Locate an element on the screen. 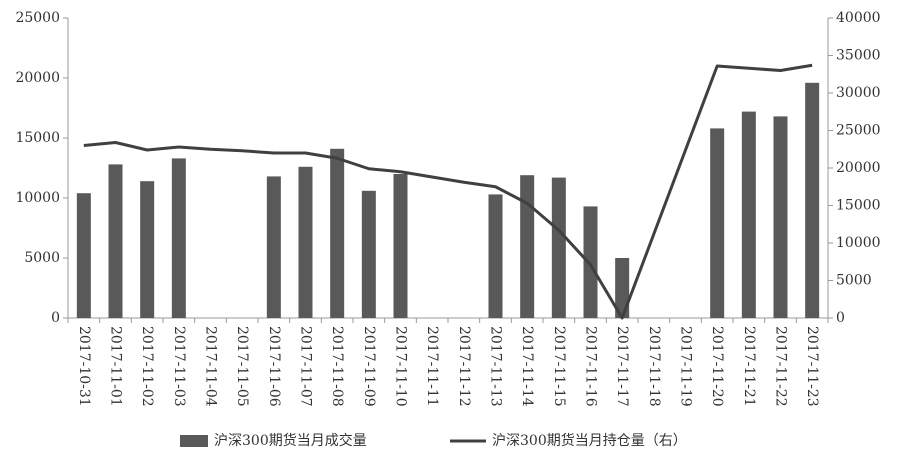 The image size is (900, 458). x-tick-label: 2017-11-23 is located at coordinates (812, 366).